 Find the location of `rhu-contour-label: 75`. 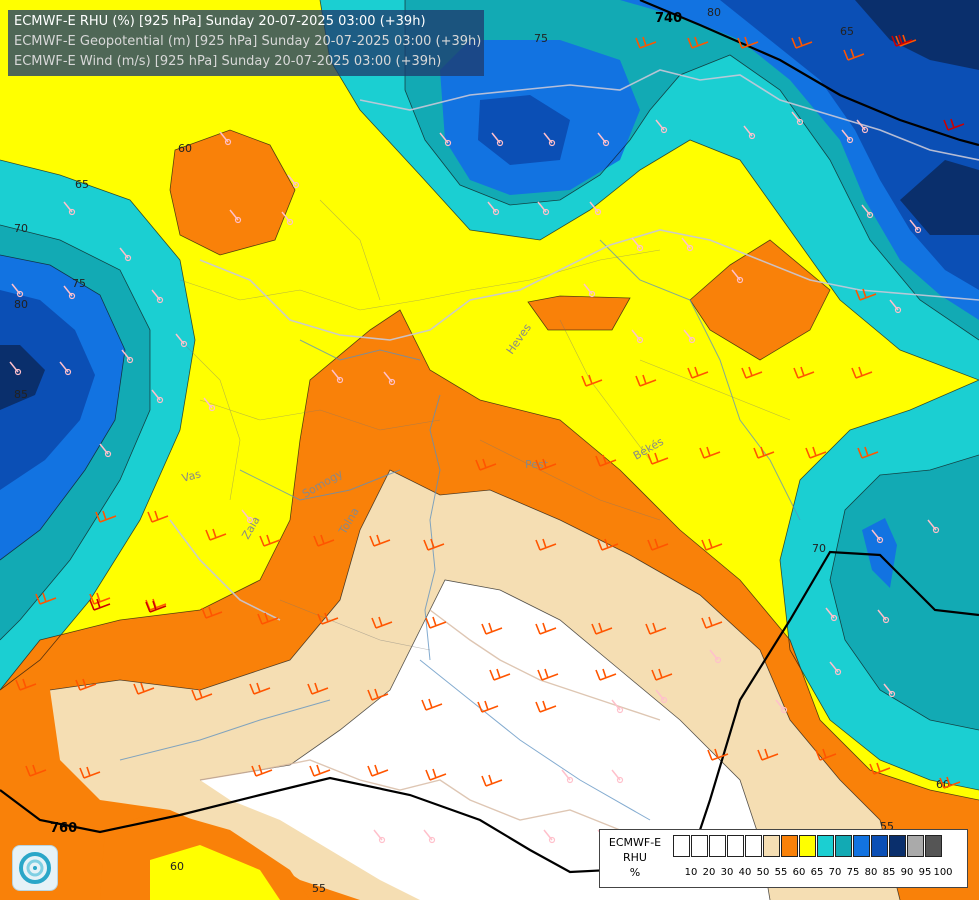

rhu-contour-label: 75 is located at coordinates (79, 283).